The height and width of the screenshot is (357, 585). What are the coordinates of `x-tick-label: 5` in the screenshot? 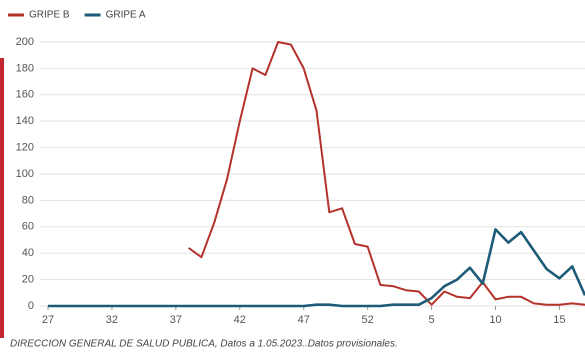 It's located at (432, 320).